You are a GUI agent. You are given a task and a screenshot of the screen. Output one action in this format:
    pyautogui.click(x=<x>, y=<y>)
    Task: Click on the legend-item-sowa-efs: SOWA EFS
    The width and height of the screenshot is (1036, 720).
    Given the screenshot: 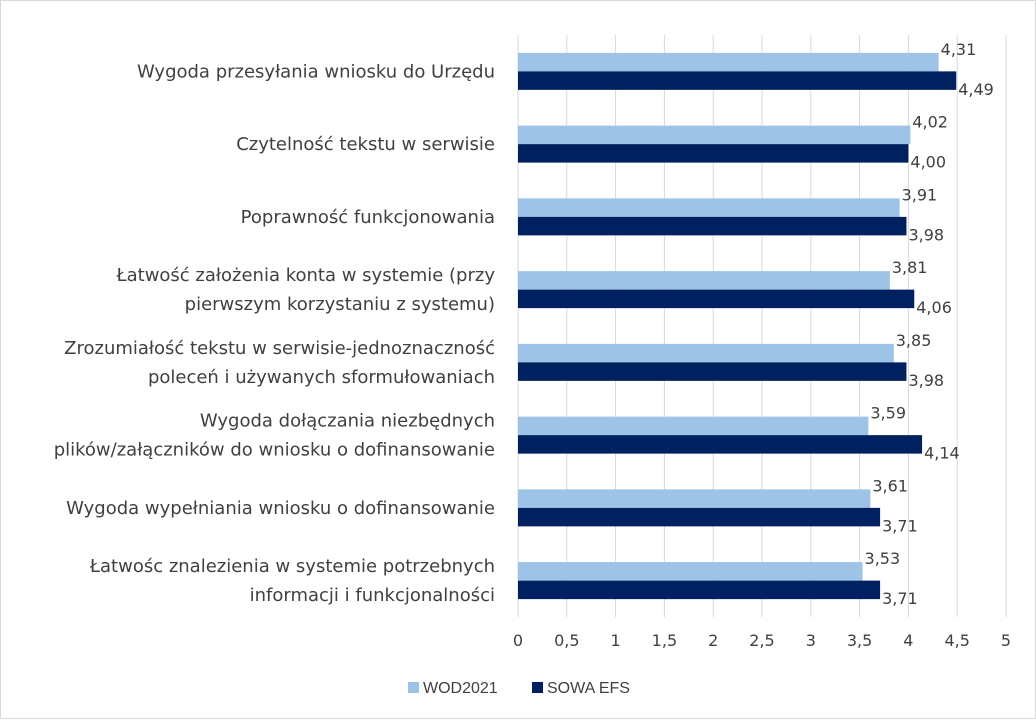 What is the action you would take?
    pyautogui.click(x=581, y=688)
    